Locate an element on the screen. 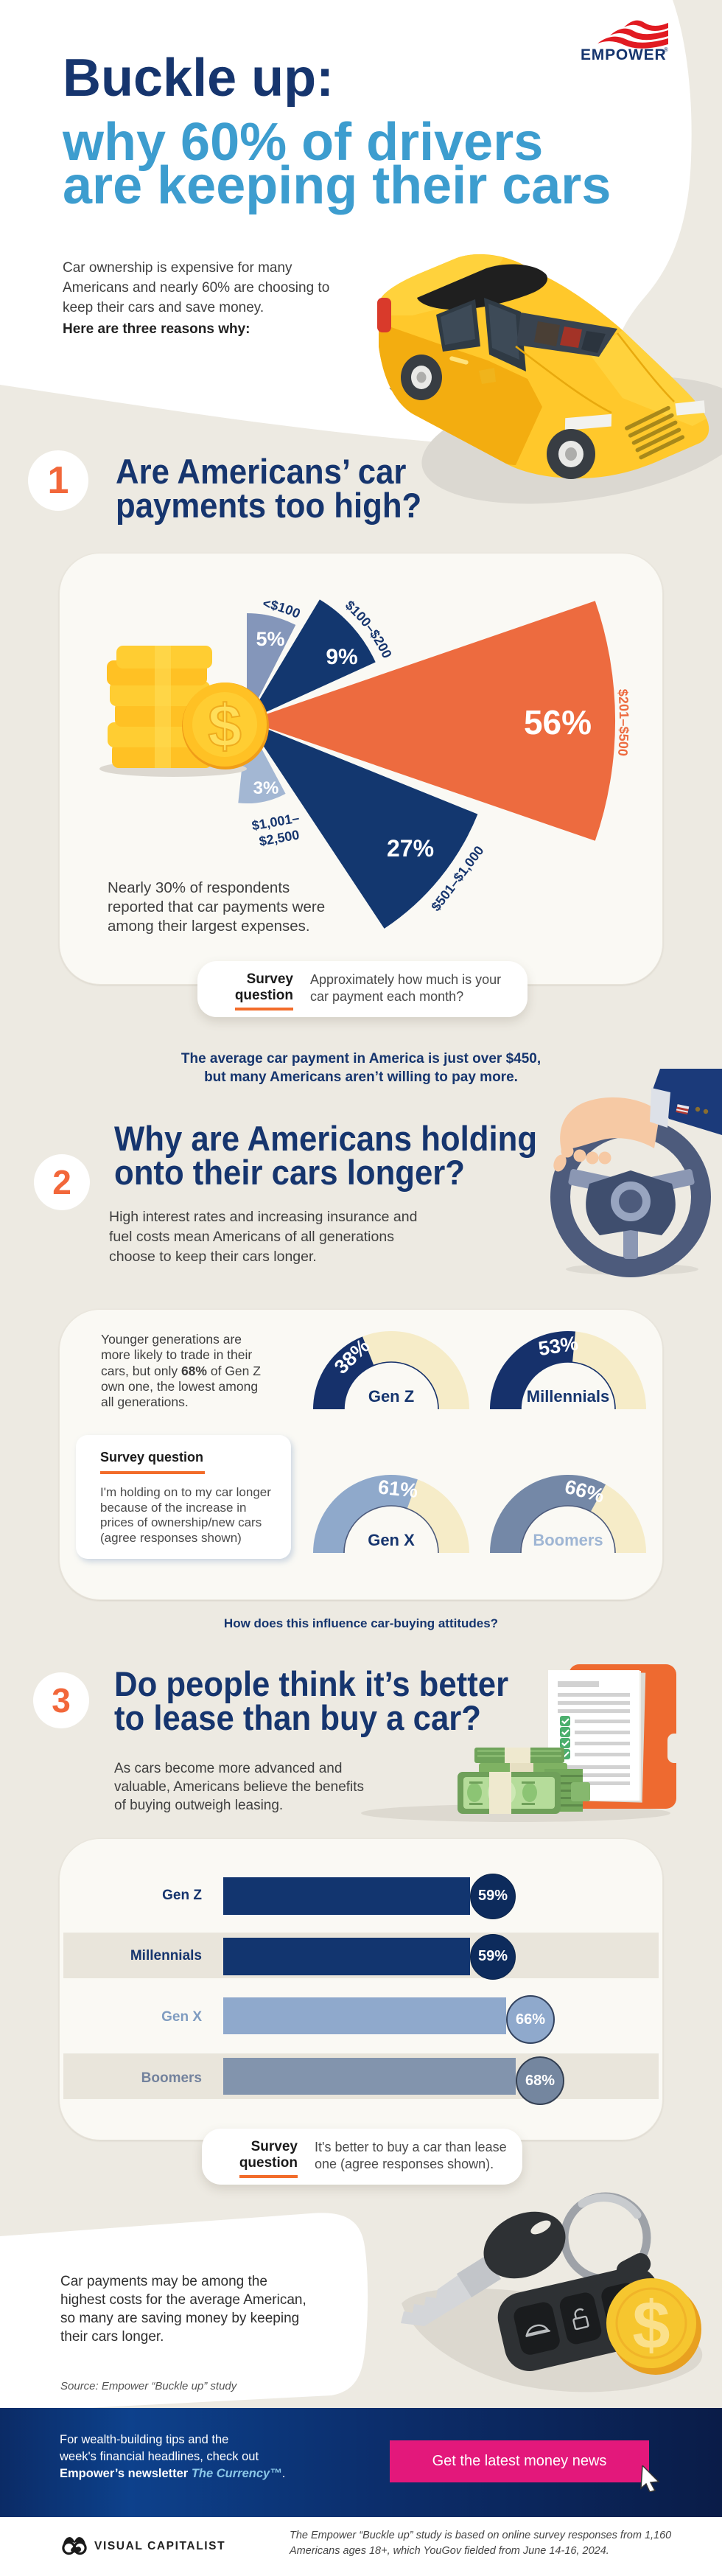 The width and height of the screenshot is (722, 2576). svg-text: EMPOWER is located at coordinates (623, 54).